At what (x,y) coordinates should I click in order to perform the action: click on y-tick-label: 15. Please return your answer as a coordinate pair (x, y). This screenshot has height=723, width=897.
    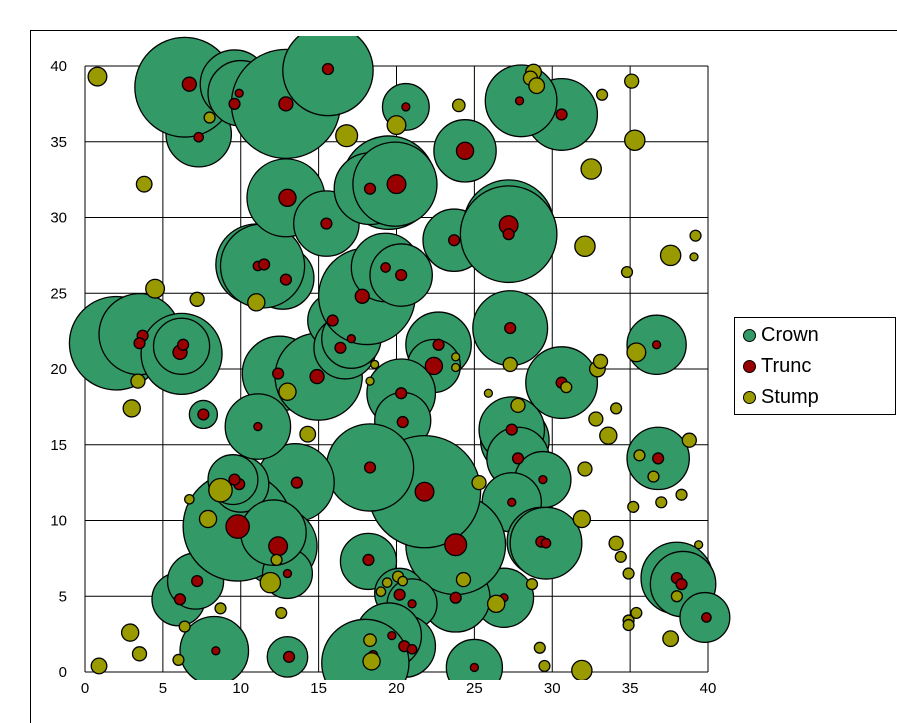
    Looking at the image, I should click on (58, 445).